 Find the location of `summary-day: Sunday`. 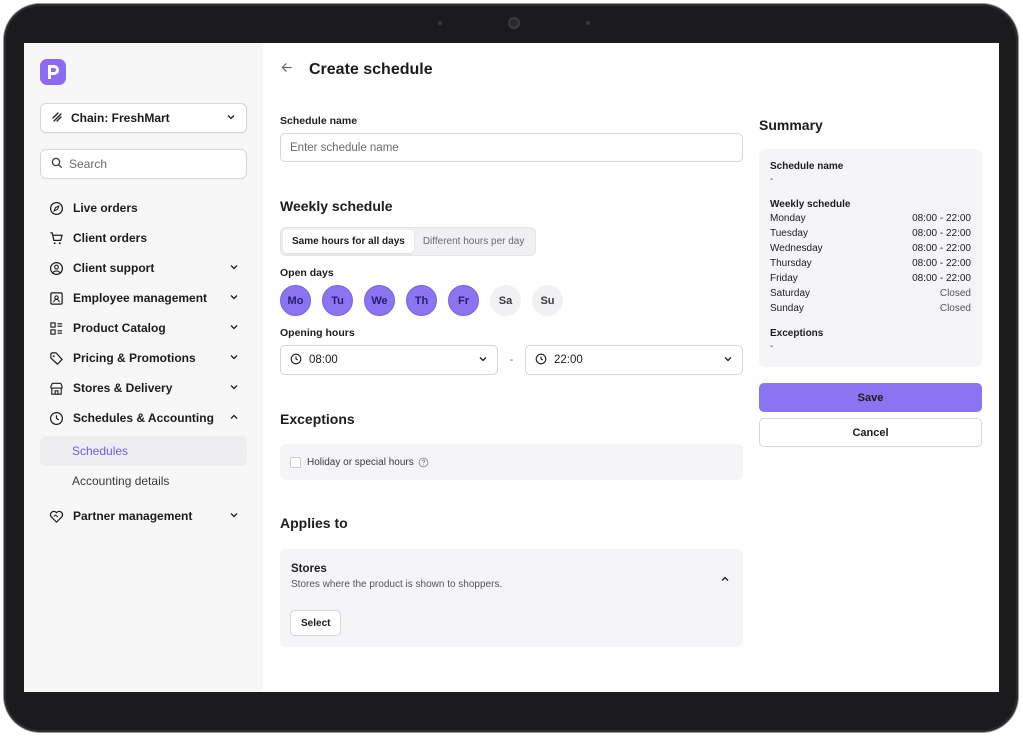

summary-day: Sunday is located at coordinates (787, 308).